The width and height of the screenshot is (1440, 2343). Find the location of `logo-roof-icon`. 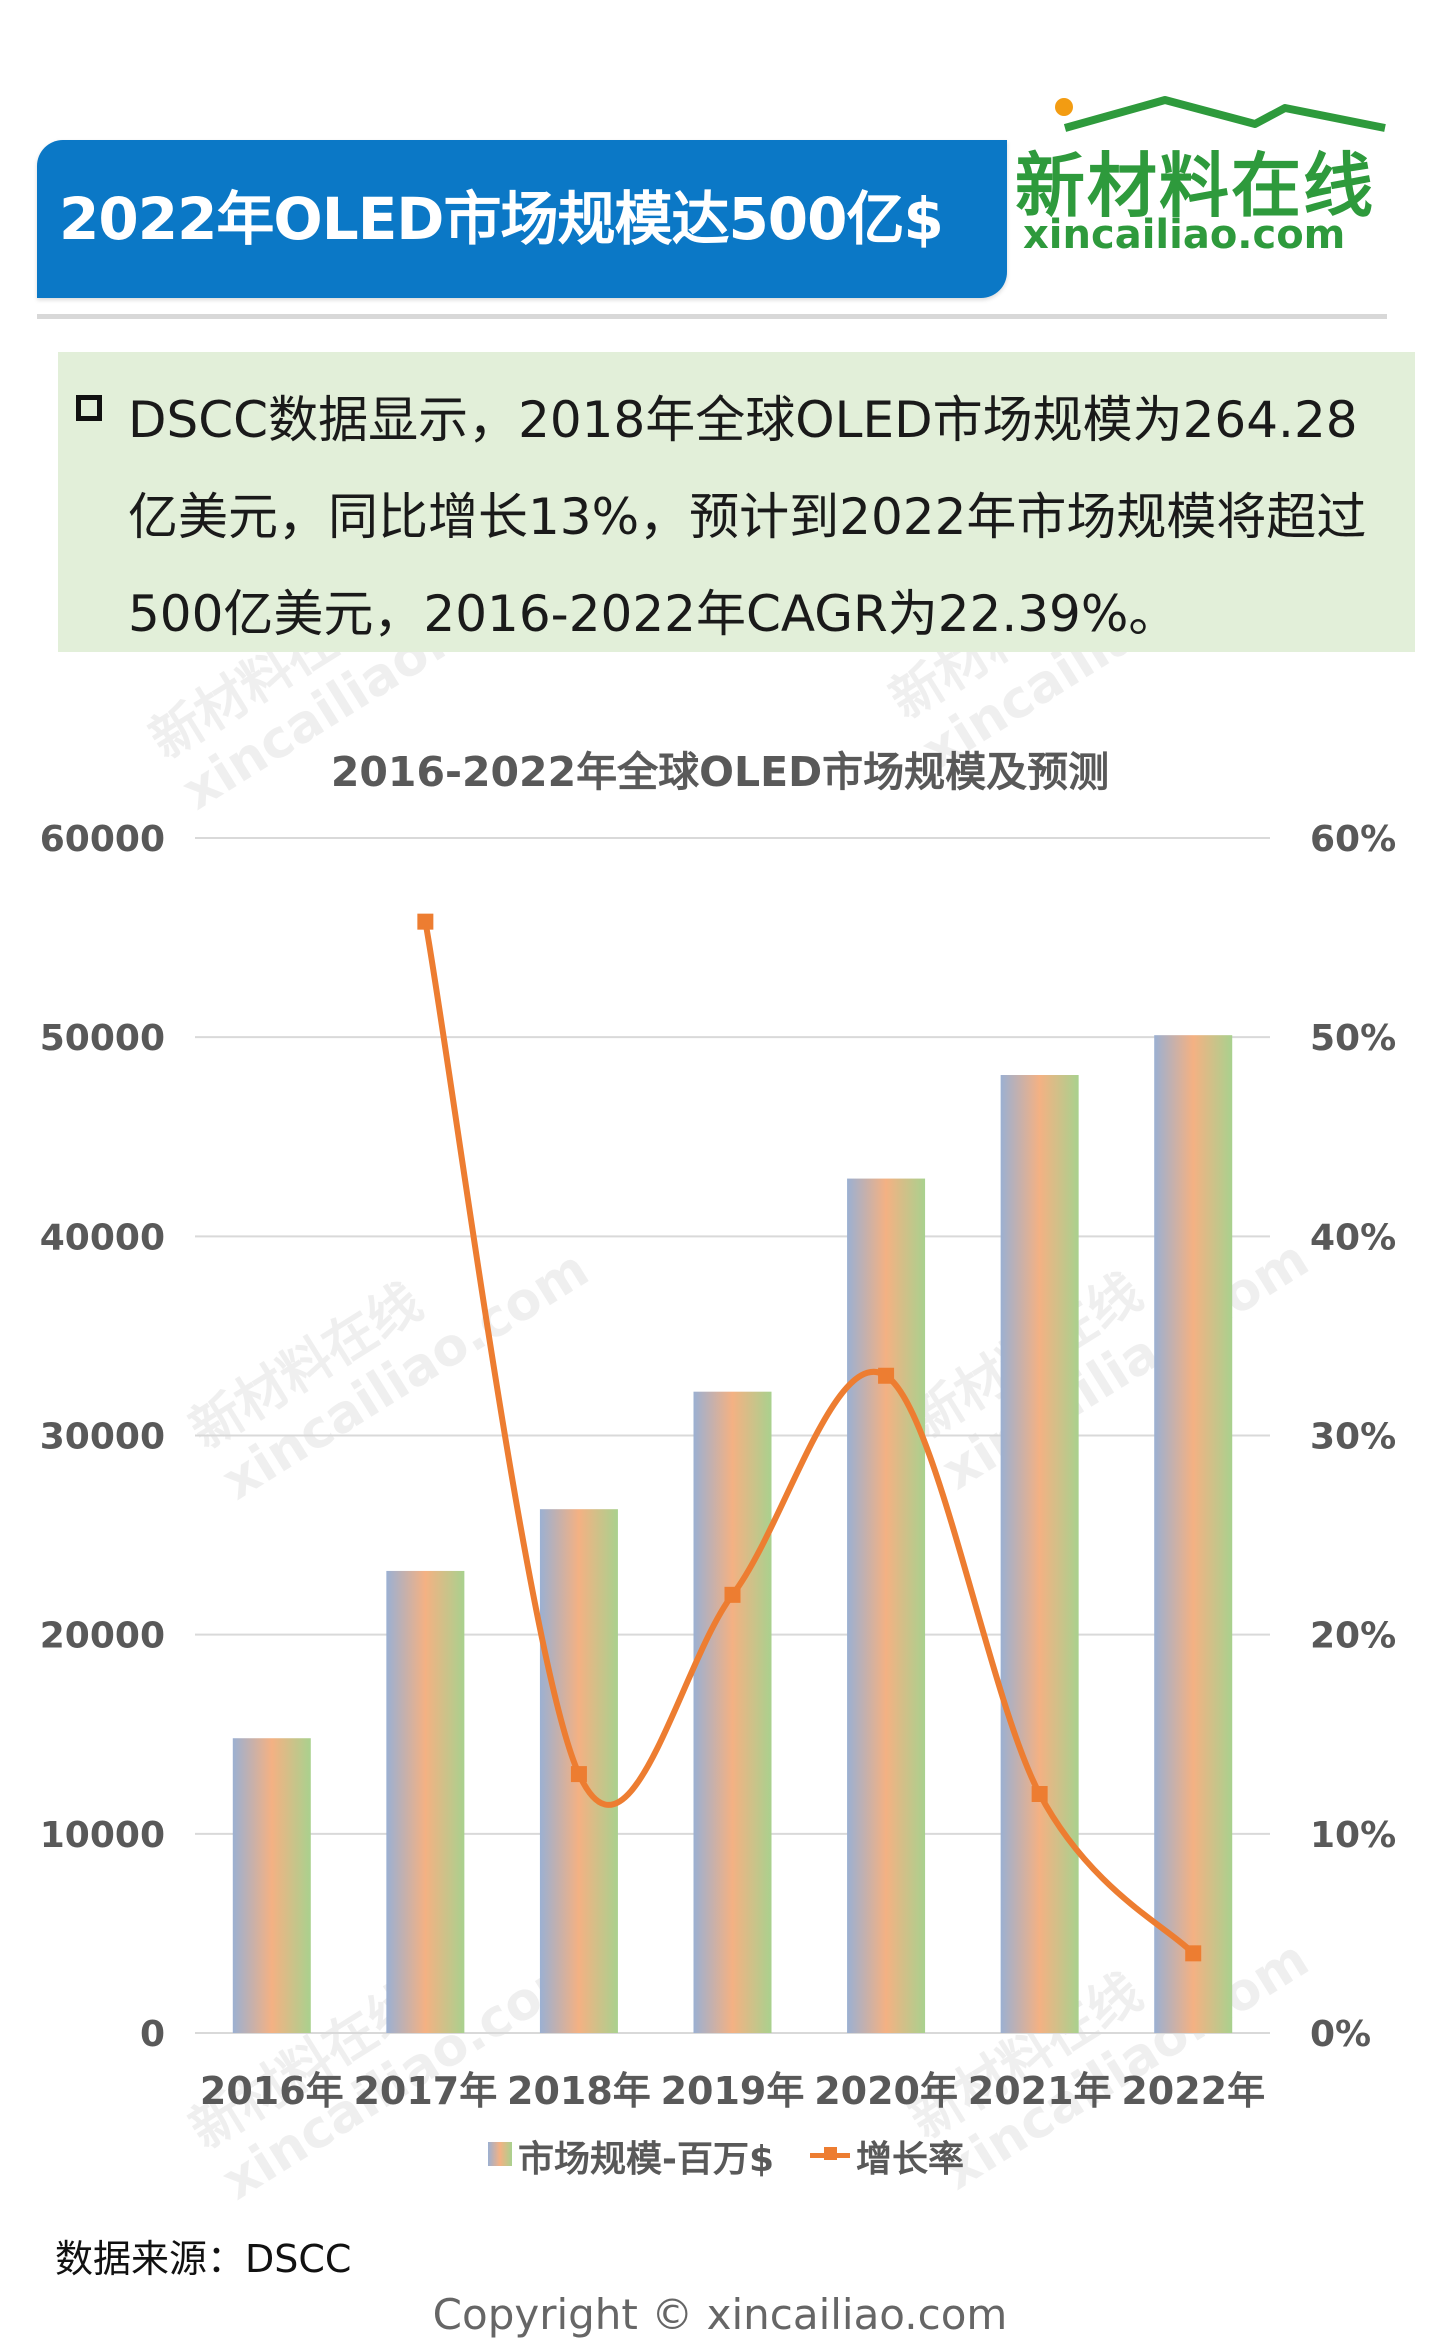

logo-roof-icon is located at coordinates (1224, 114).